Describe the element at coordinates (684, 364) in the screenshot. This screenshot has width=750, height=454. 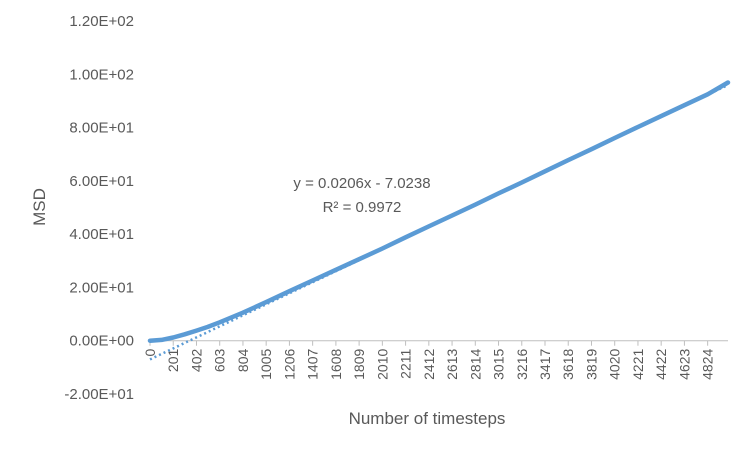
I see `x-tick-label: 4623` at that location.